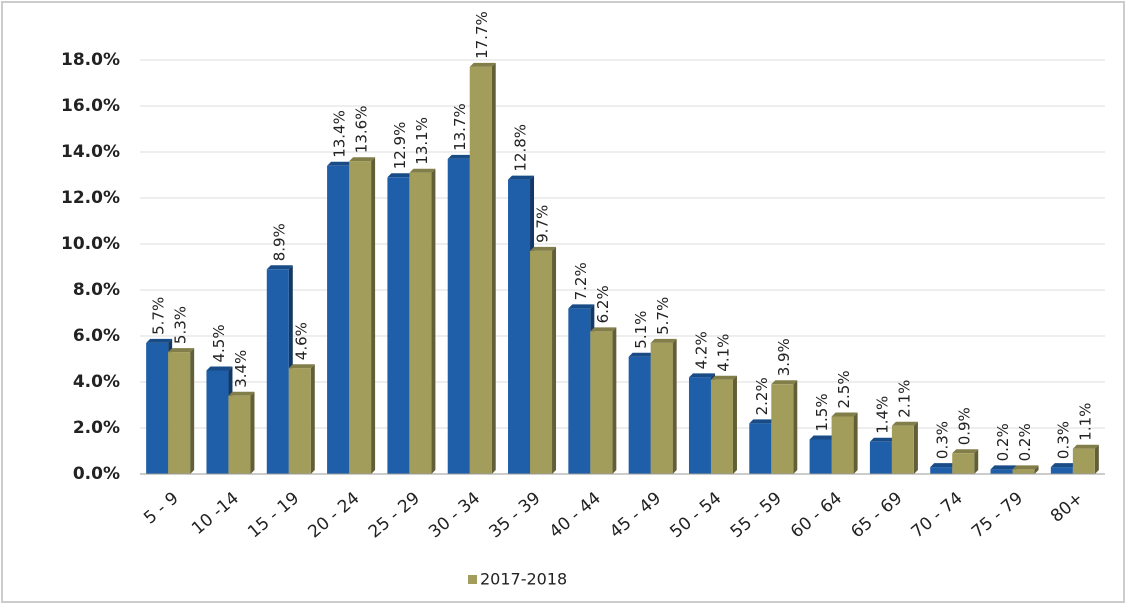  What do you see at coordinates (422, 141) in the screenshot?
I see `data-label: 13.1%` at bounding box center [422, 141].